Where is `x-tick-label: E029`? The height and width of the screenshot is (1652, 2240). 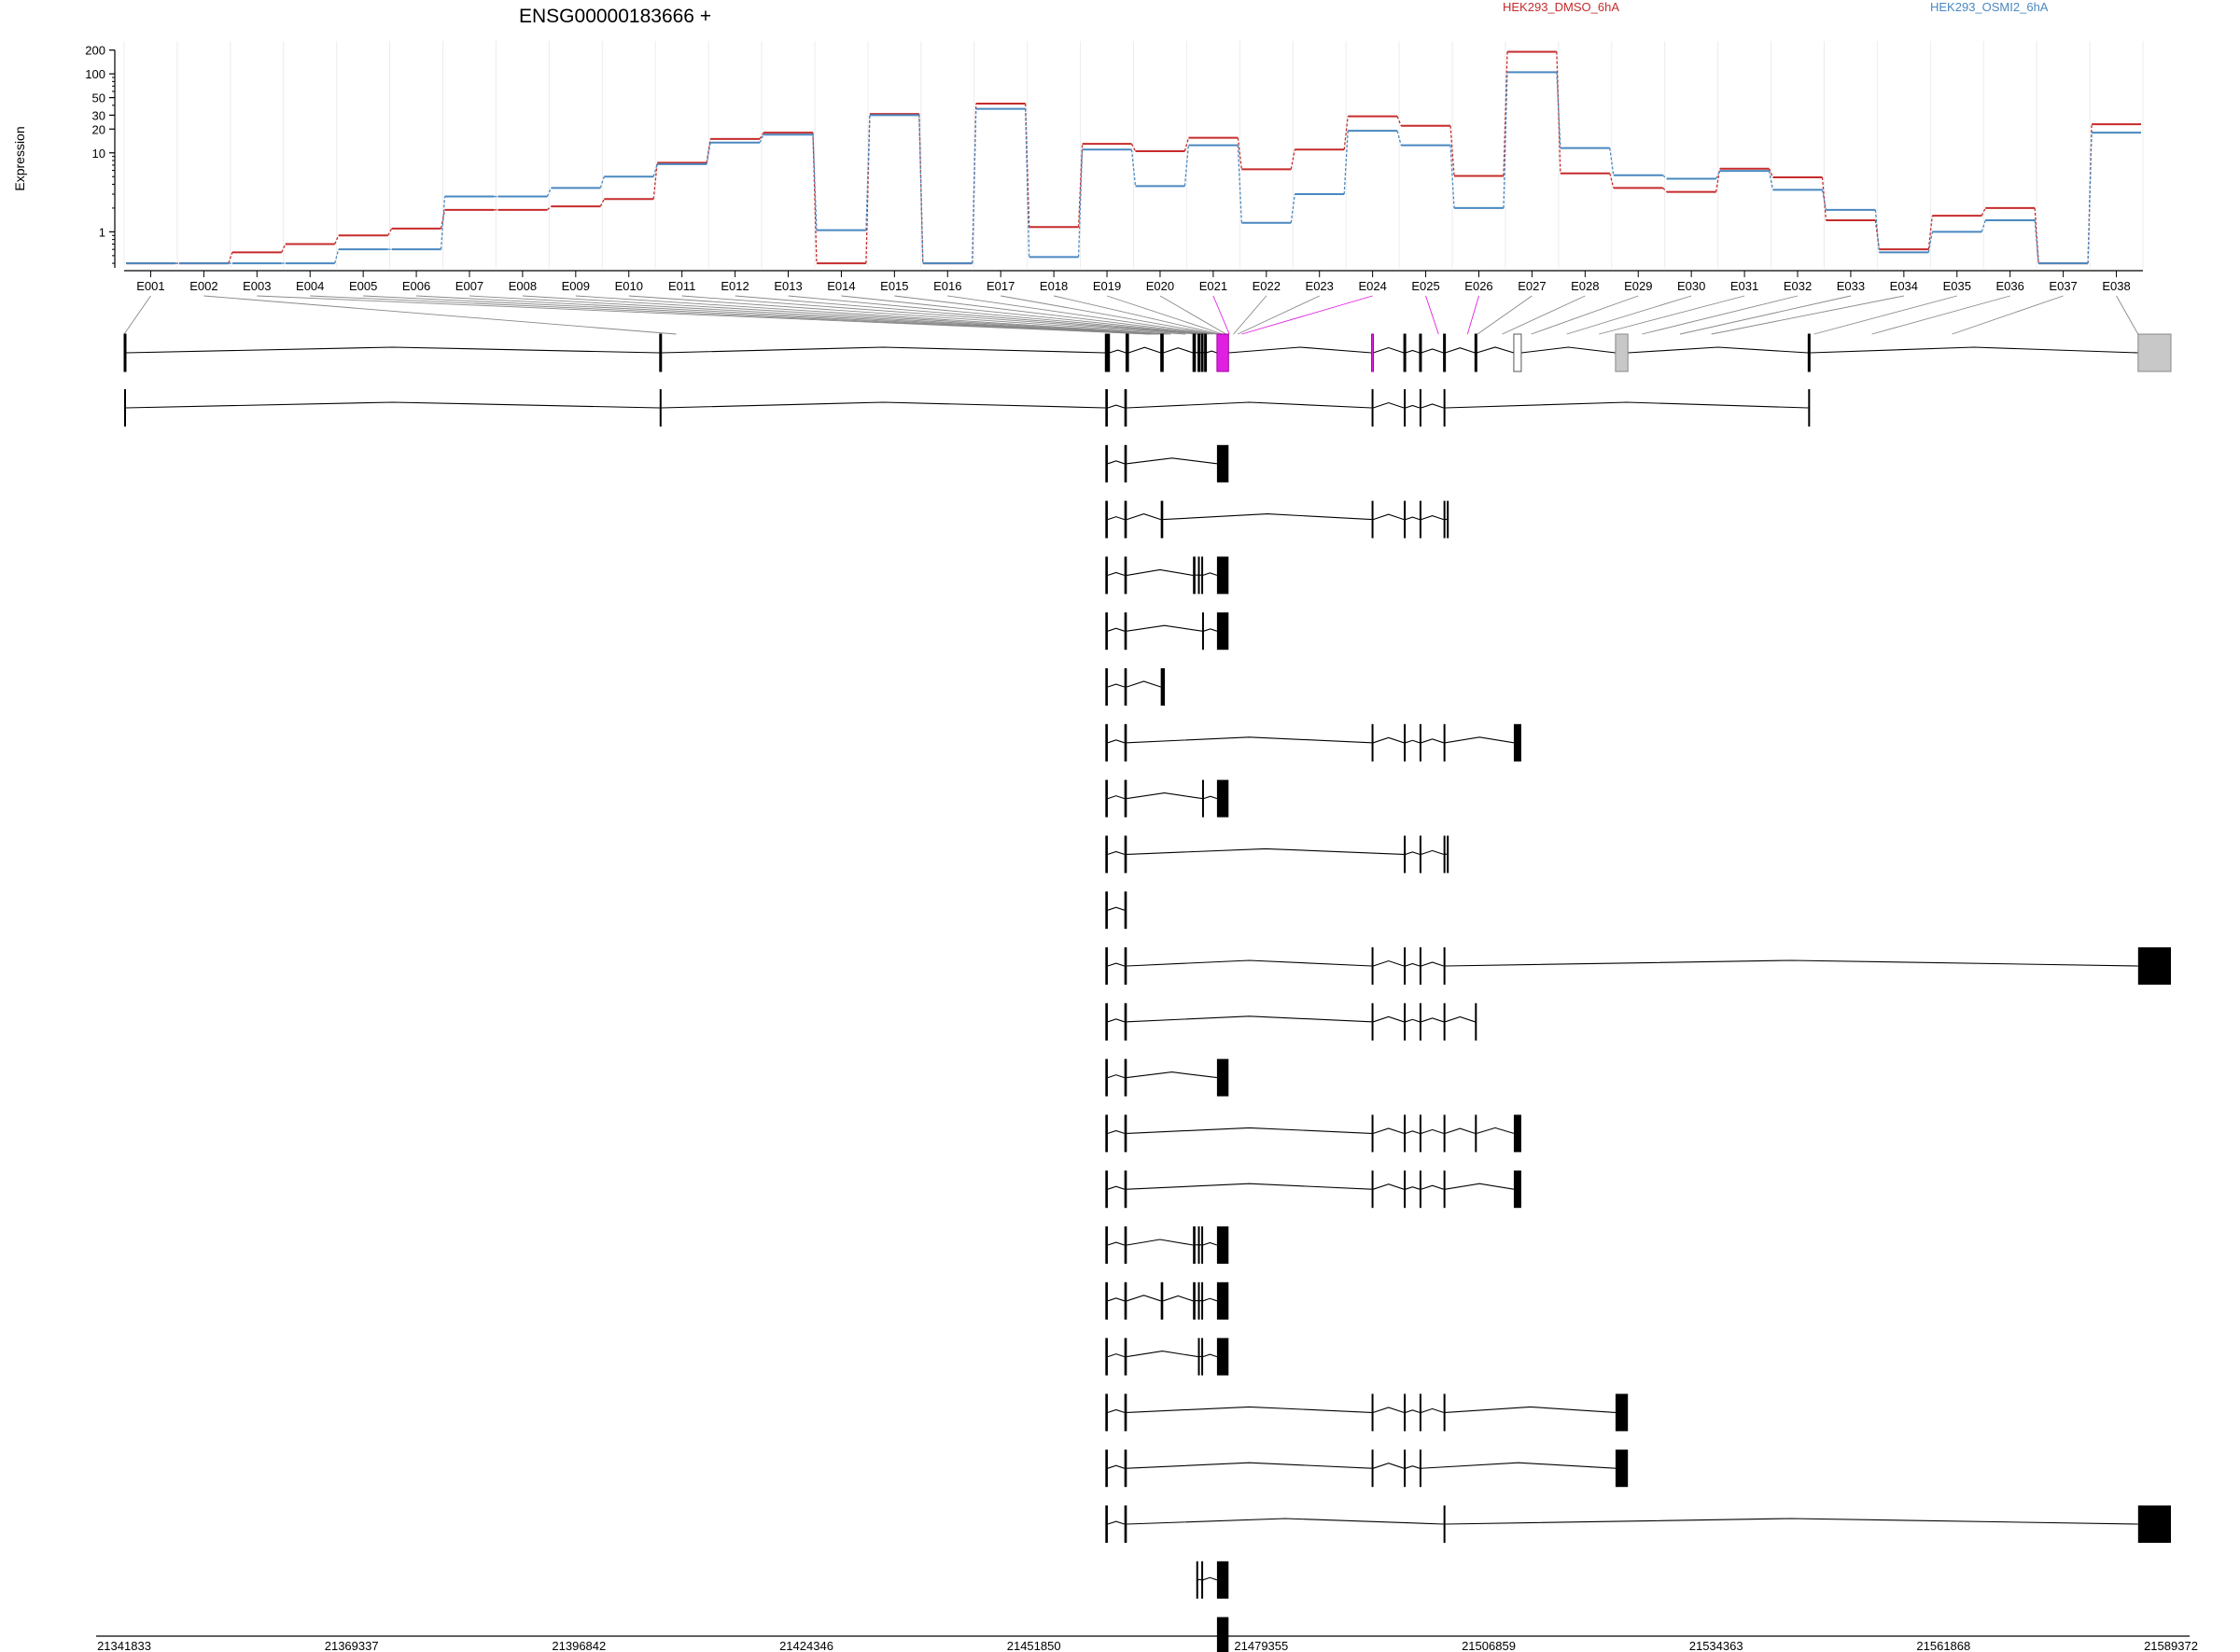
x-tick-label: E029 is located at coordinates (1638, 286).